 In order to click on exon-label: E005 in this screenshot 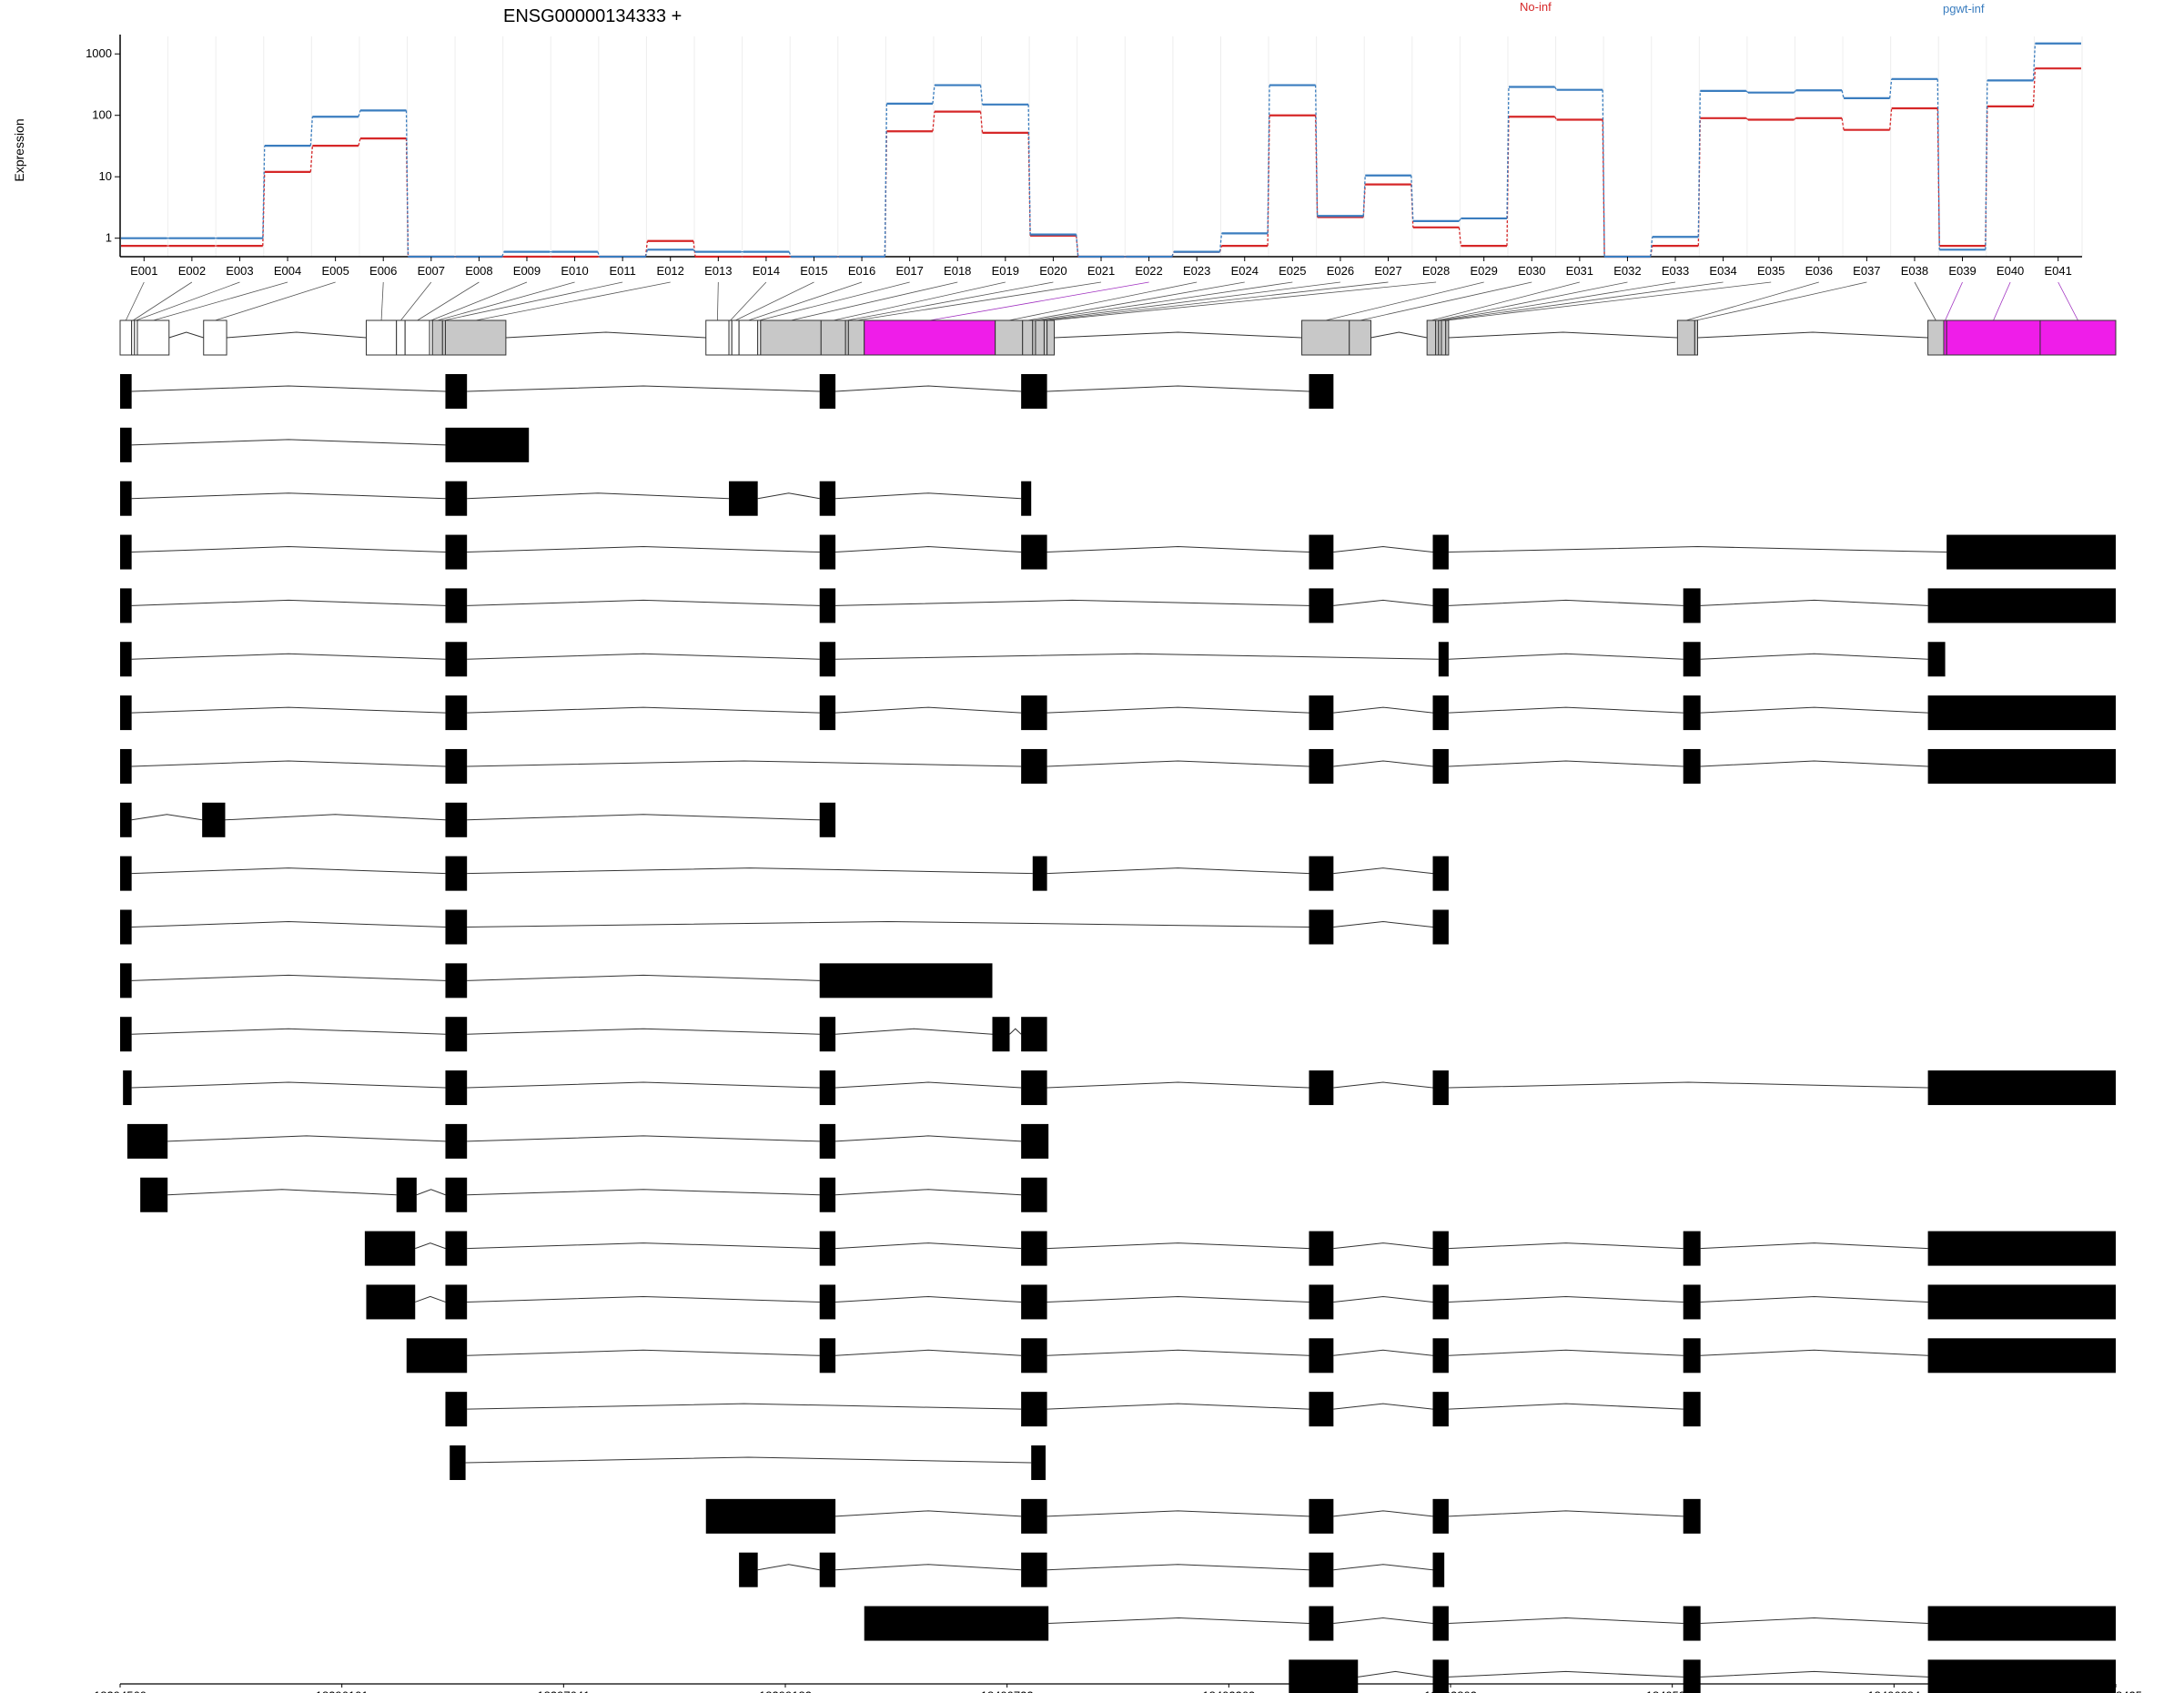, I will do `click(335, 271)`.